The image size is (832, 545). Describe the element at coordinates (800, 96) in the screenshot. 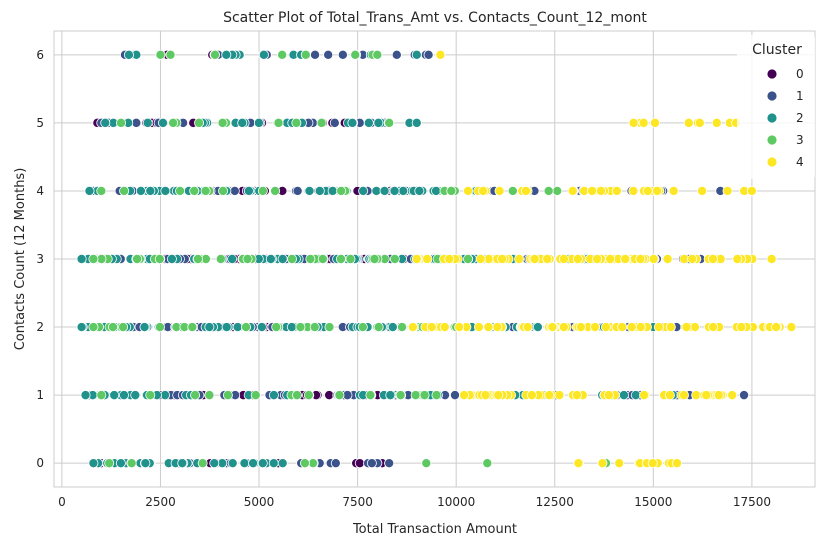

I see `legend-label-1: 1` at that location.